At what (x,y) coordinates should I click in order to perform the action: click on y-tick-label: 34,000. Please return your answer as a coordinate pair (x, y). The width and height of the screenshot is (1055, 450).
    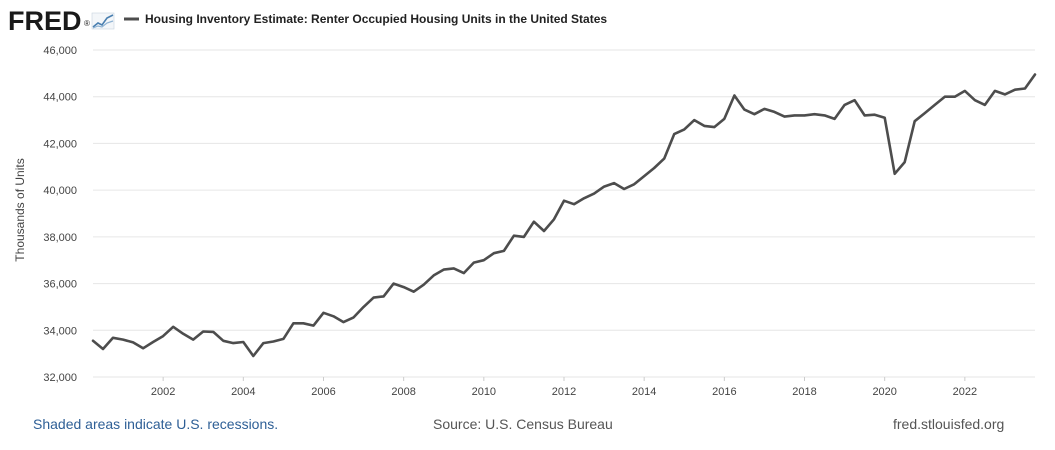
    Looking at the image, I should click on (60, 331).